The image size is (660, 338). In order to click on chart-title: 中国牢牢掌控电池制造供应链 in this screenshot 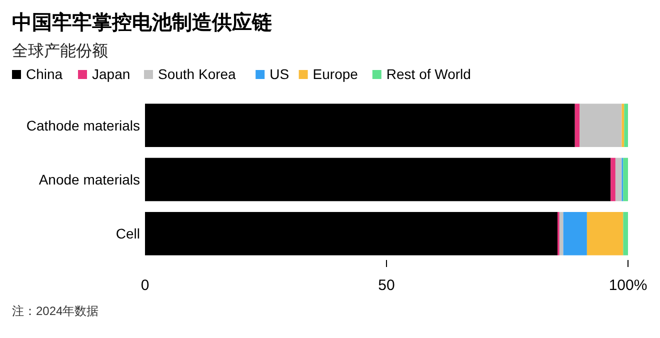, I will do `click(142, 22)`.